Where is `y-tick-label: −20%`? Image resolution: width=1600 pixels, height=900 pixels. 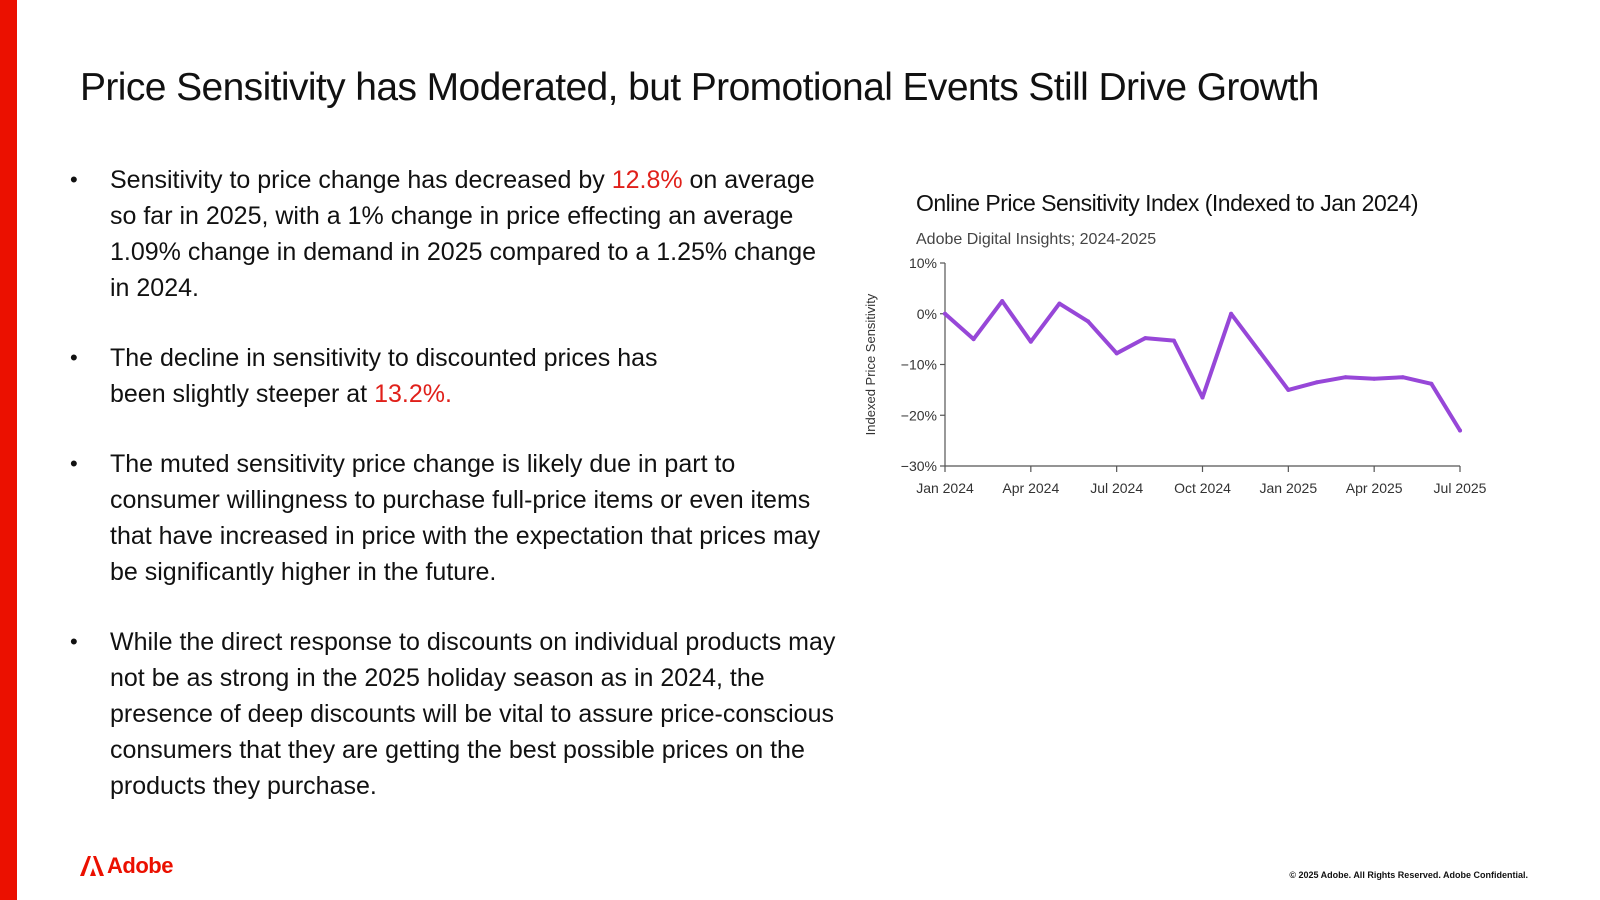 y-tick-label: −20% is located at coordinates (919, 415).